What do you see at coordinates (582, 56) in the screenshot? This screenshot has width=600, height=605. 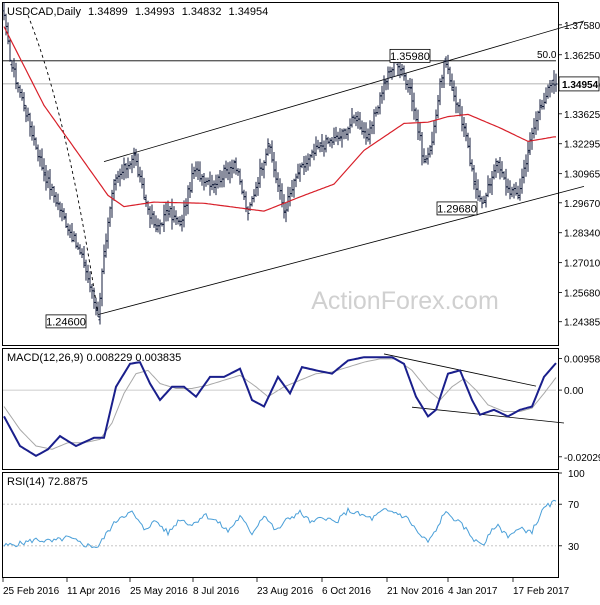 I see `price-tick-label: 1.36250` at bounding box center [582, 56].